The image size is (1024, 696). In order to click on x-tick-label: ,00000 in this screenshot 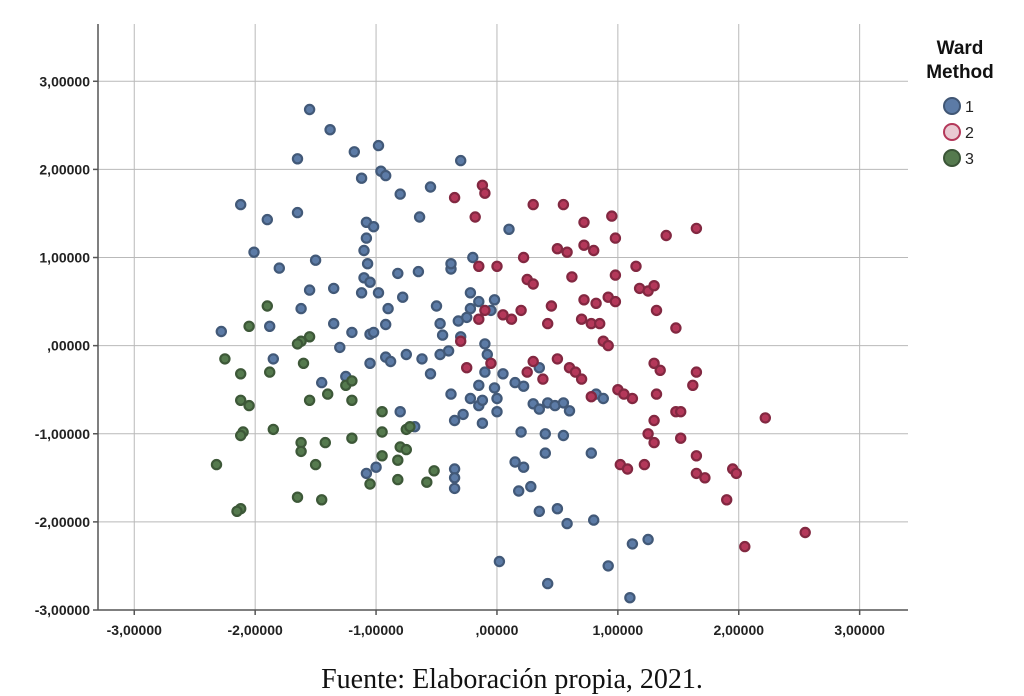, I will do `click(497, 630)`.